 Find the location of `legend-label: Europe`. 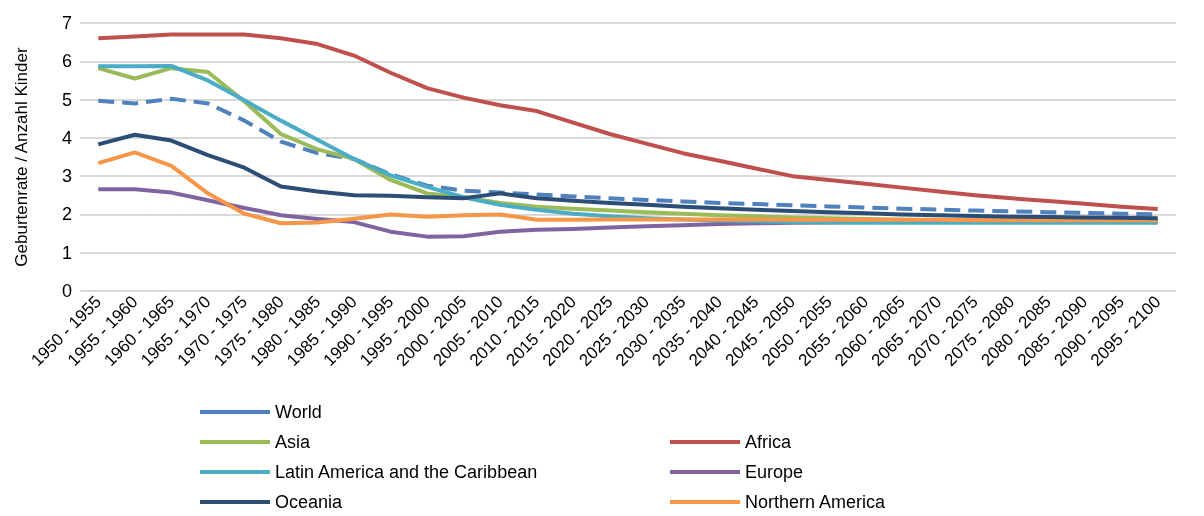

legend-label: Europe is located at coordinates (774, 472).